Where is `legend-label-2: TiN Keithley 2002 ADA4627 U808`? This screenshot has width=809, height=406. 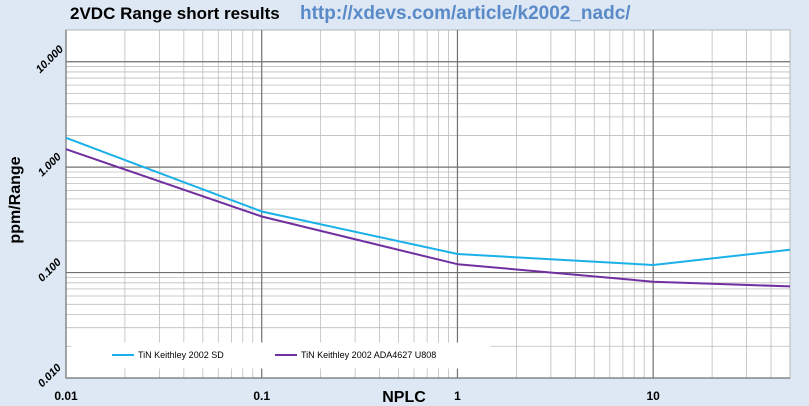 legend-label-2: TiN Keithley 2002 ADA4627 U808 is located at coordinates (368, 355).